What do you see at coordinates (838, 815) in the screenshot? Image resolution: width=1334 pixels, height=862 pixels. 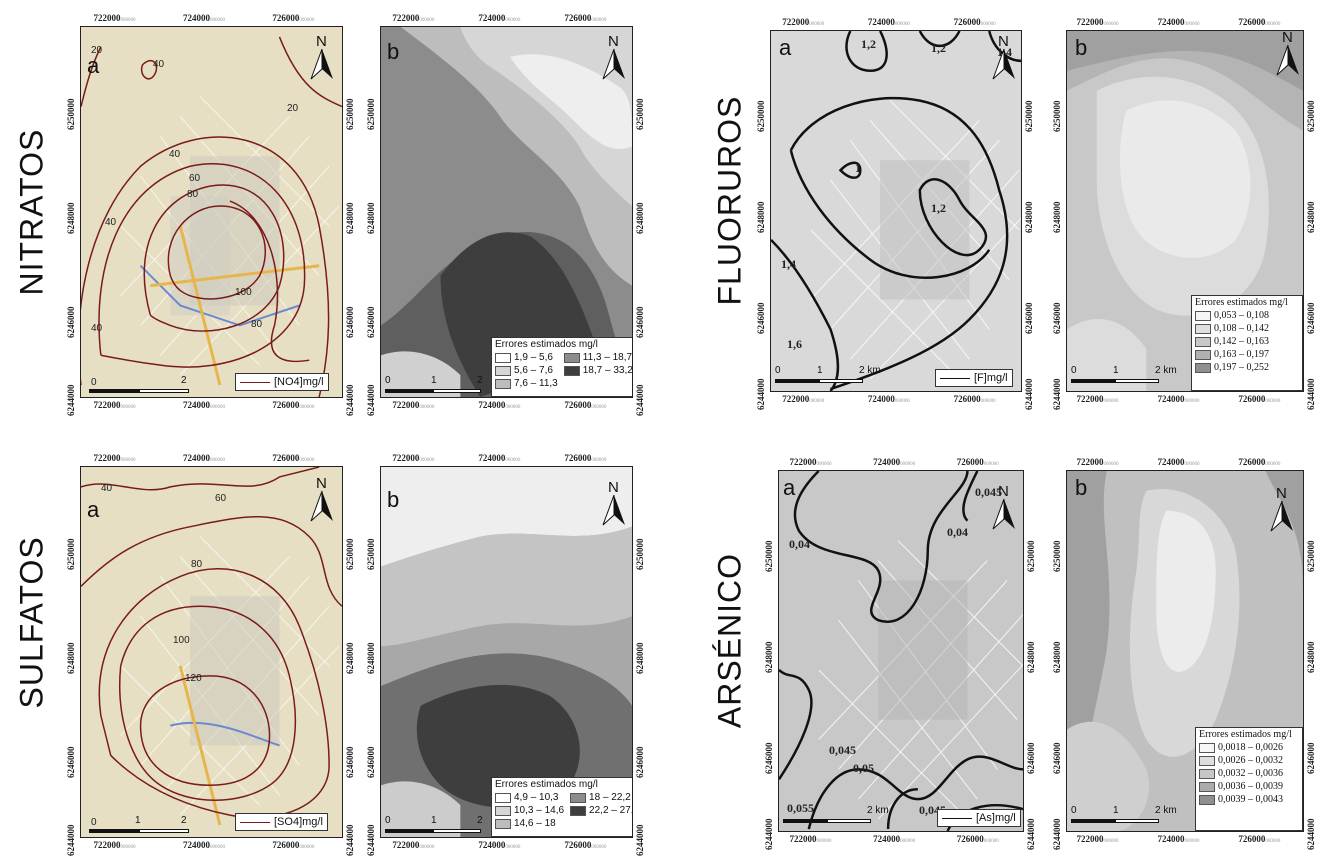 I see `scale-bar: 2 km` at bounding box center [838, 815].